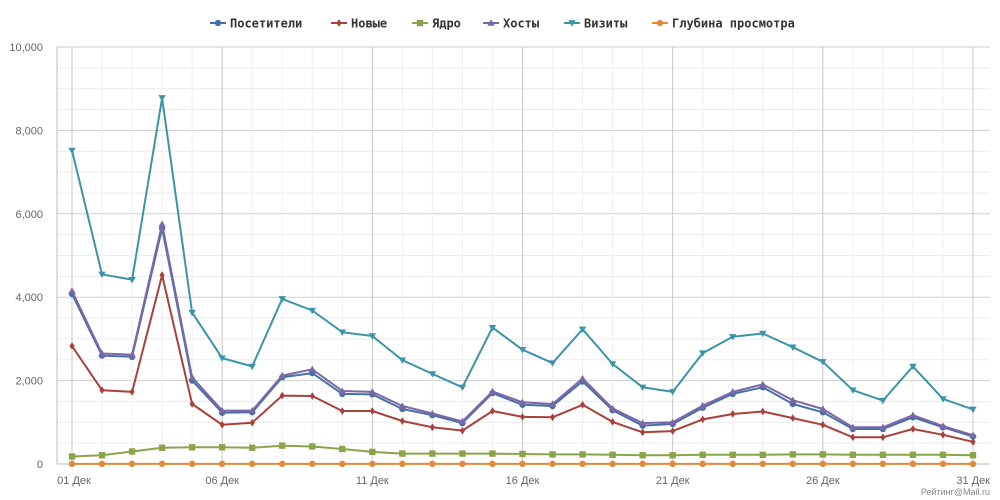 This screenshot has height=500, width=1000. I want to click on y-tick-label: 8,000, so click(29, 131).